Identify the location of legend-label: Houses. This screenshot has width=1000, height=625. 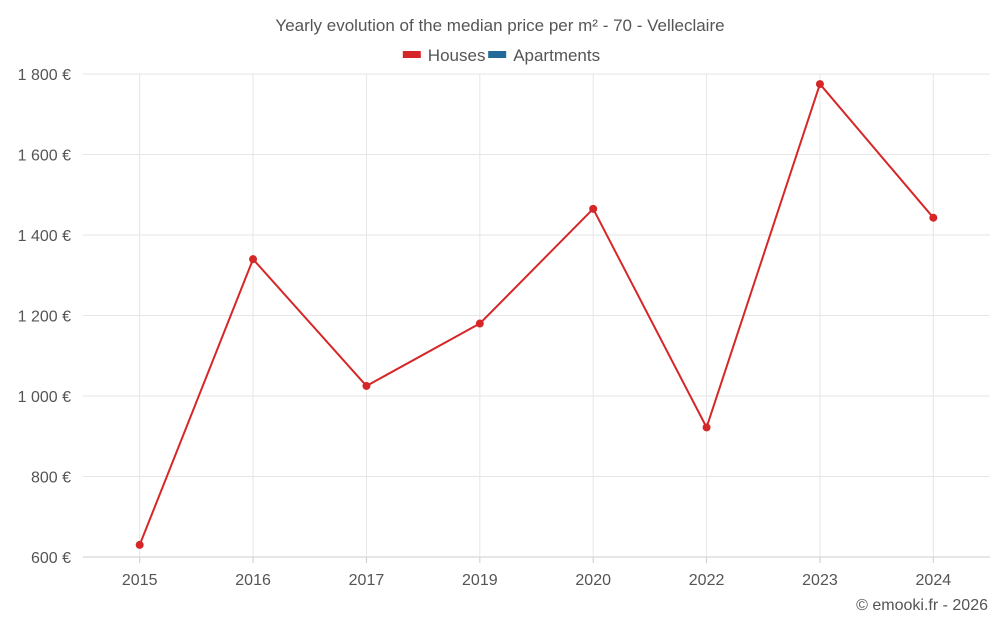
(457, 55).